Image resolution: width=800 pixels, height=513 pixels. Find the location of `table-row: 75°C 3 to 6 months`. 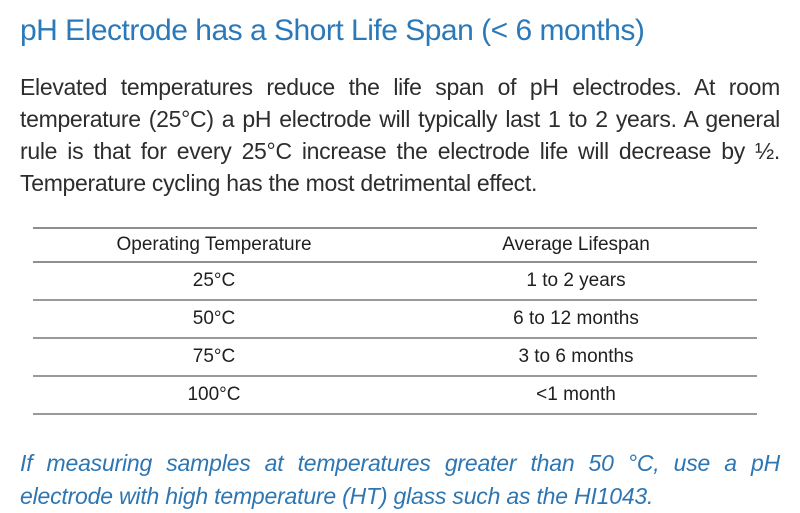

table-row: 75°C 3 to 6 months is located at coordinates (395, 357).